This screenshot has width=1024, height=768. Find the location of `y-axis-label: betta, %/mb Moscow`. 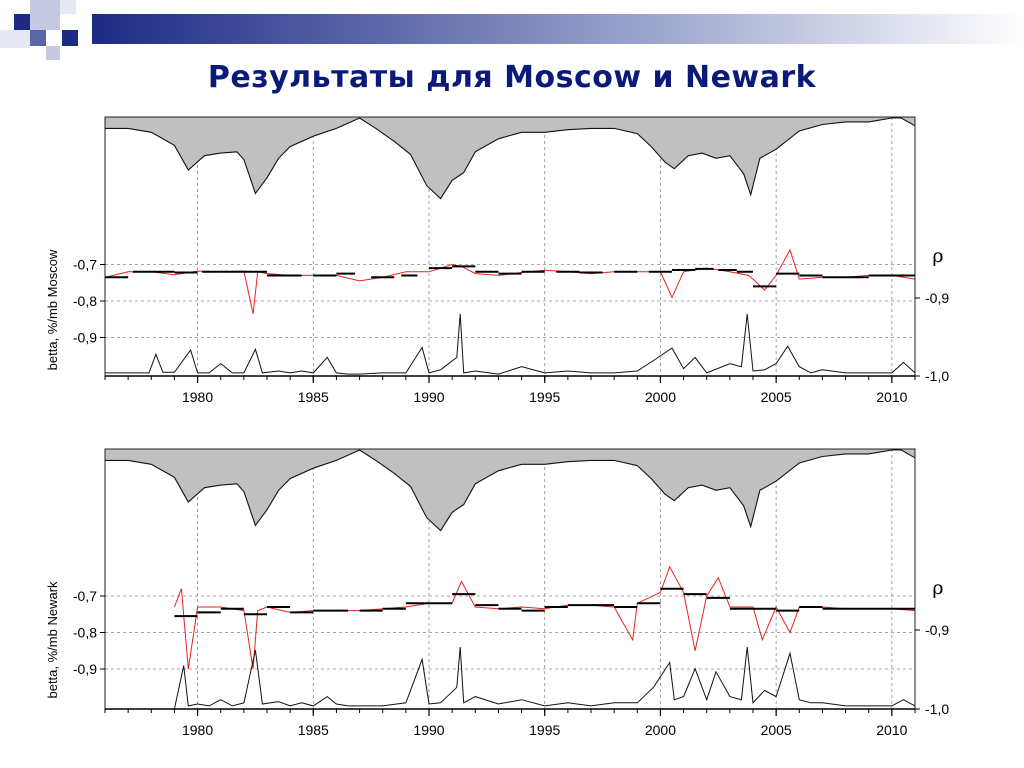

y-axis-label: betta, %/mb Moscow is located at coordinates (52, 309).